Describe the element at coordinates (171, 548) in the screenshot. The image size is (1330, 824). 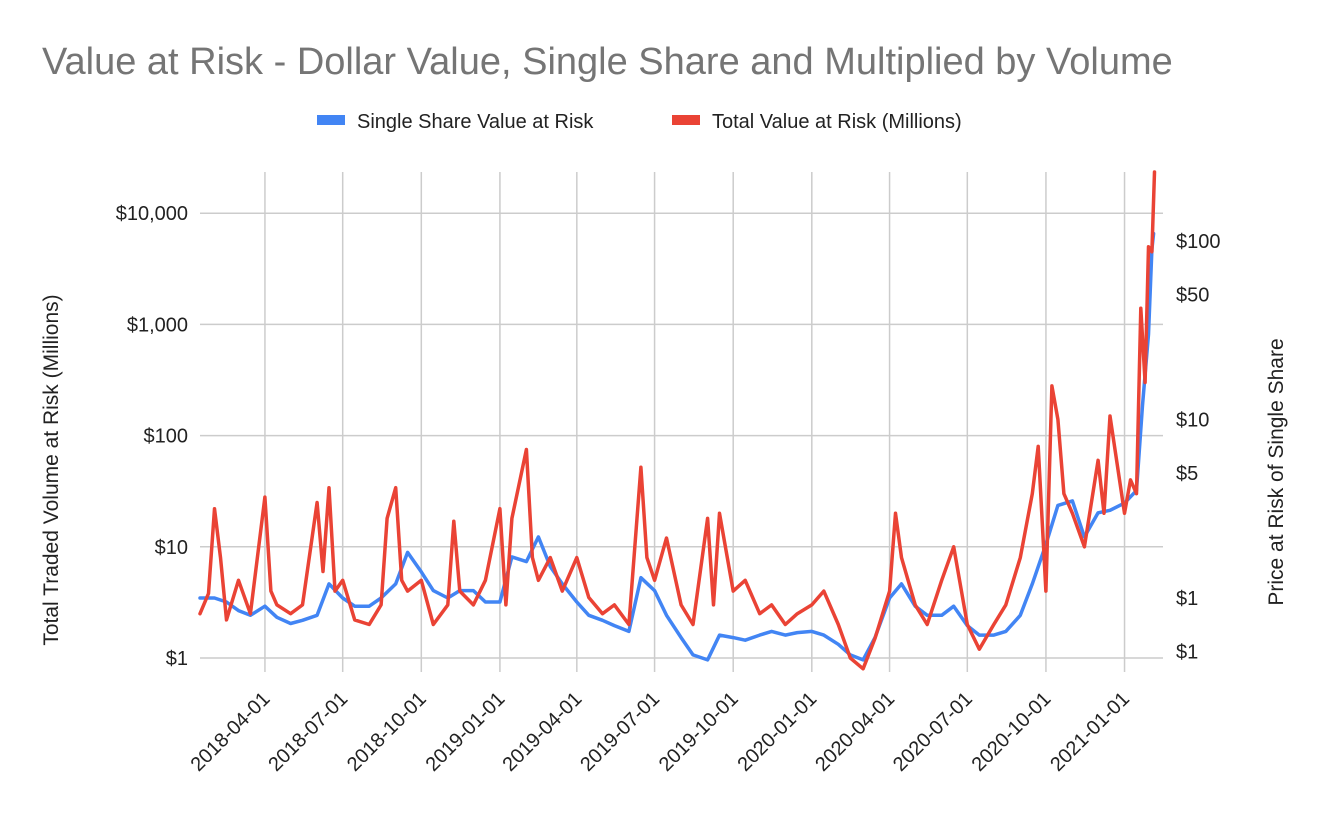
I see `left-tick-label-1: $10` at that location.